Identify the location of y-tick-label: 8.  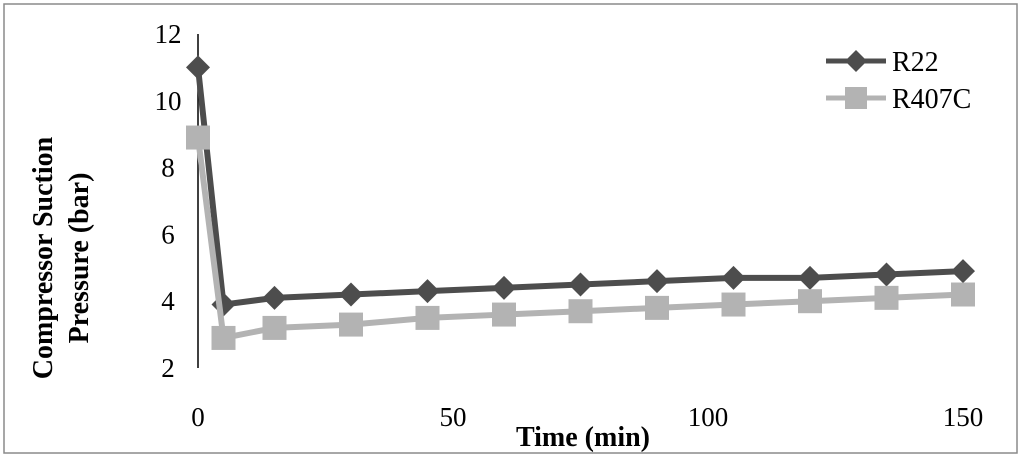
(168, 168).